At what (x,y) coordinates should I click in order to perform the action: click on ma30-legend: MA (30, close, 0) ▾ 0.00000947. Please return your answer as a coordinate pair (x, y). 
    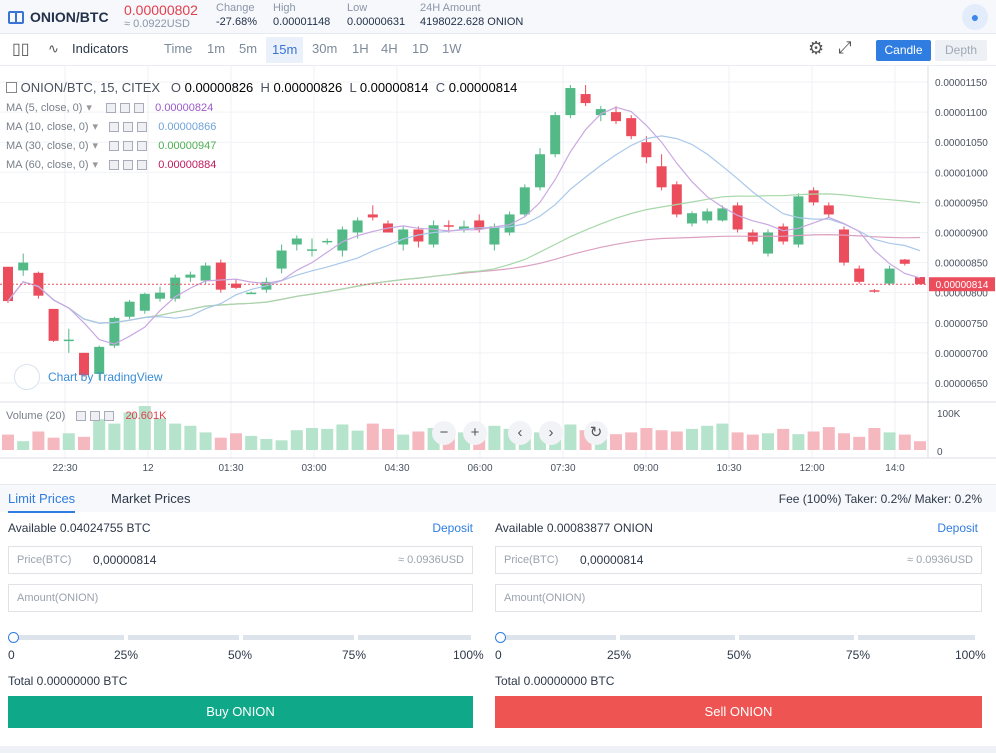
    Looking at the image, I should click on (111, 146).